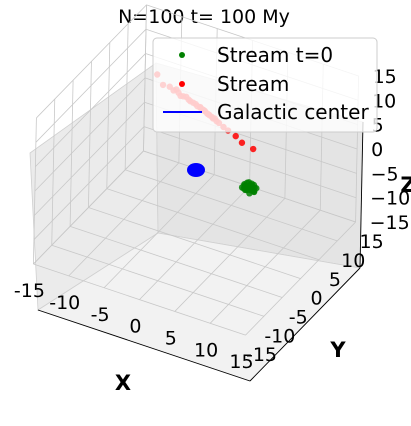 Image resolution: width=411 pixels, height=426 pixels. What do you see at coordinates (405, 185) in the screenshot?
I see `z-axis-title: Z` at bounding box center [405, 185].